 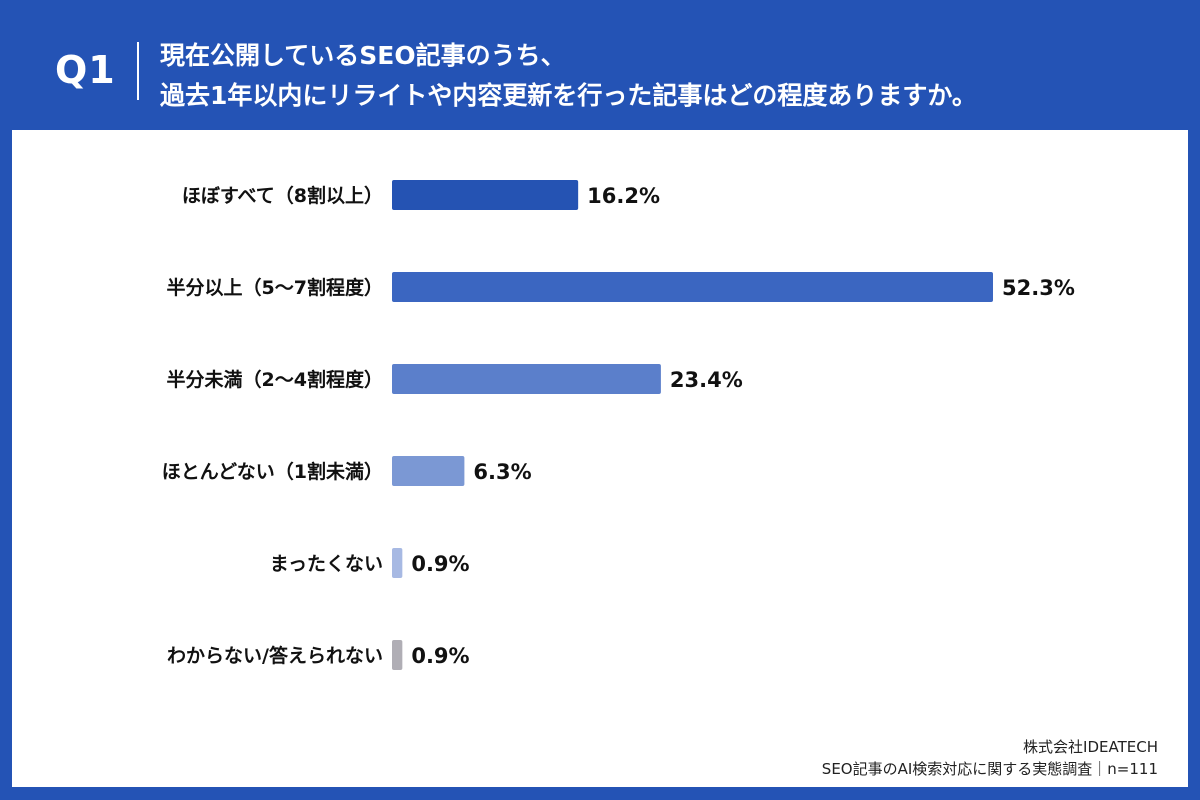 I want to click on survey-caption: SEO記事のAI検索対応に関する実態調査｜n=111, so click(x=989, y=769).